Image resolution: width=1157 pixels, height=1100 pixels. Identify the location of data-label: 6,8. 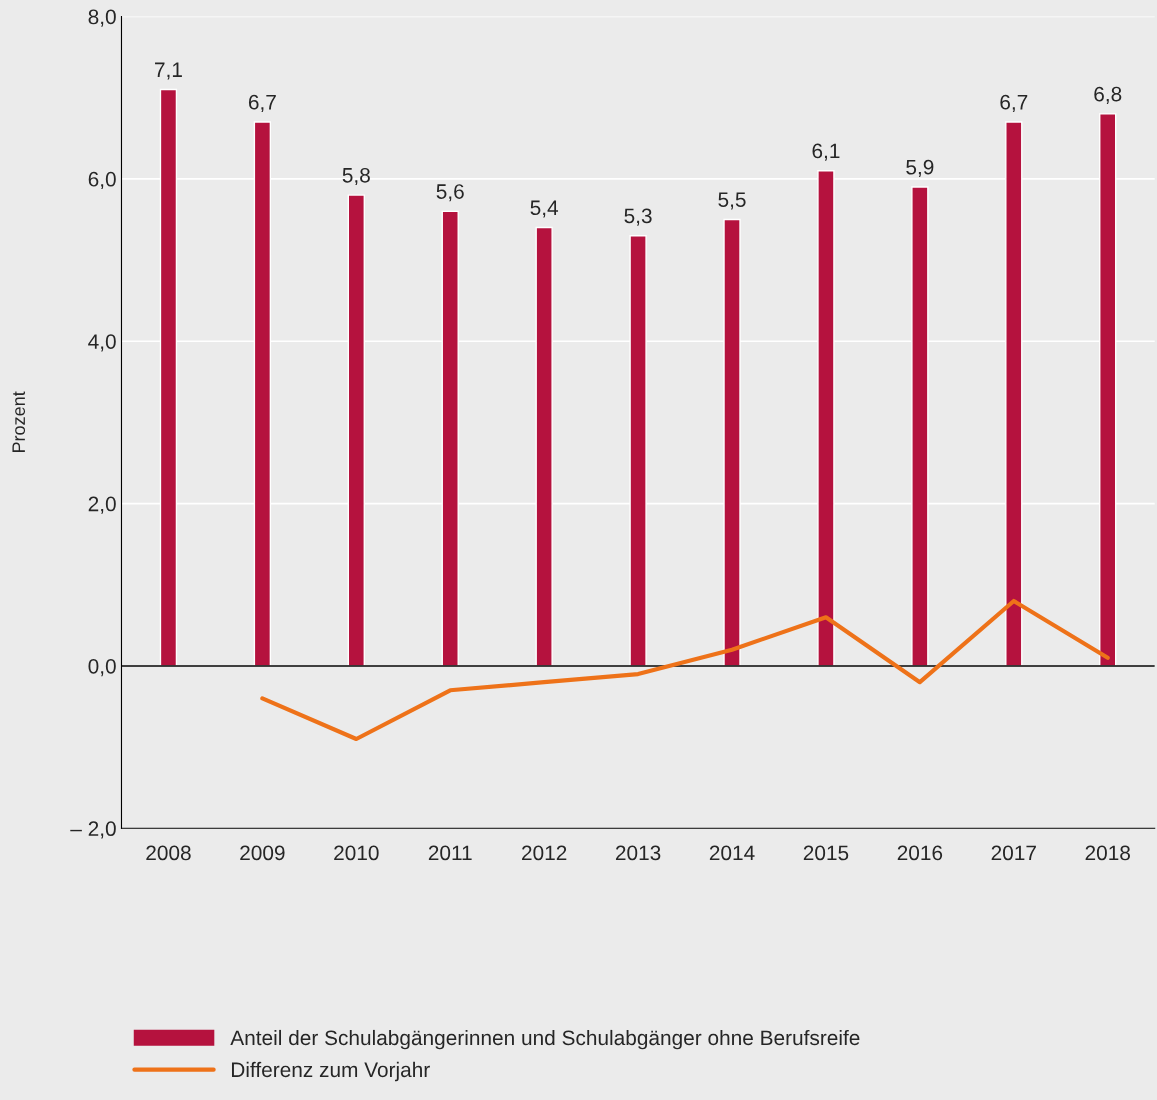
(1108, 95).